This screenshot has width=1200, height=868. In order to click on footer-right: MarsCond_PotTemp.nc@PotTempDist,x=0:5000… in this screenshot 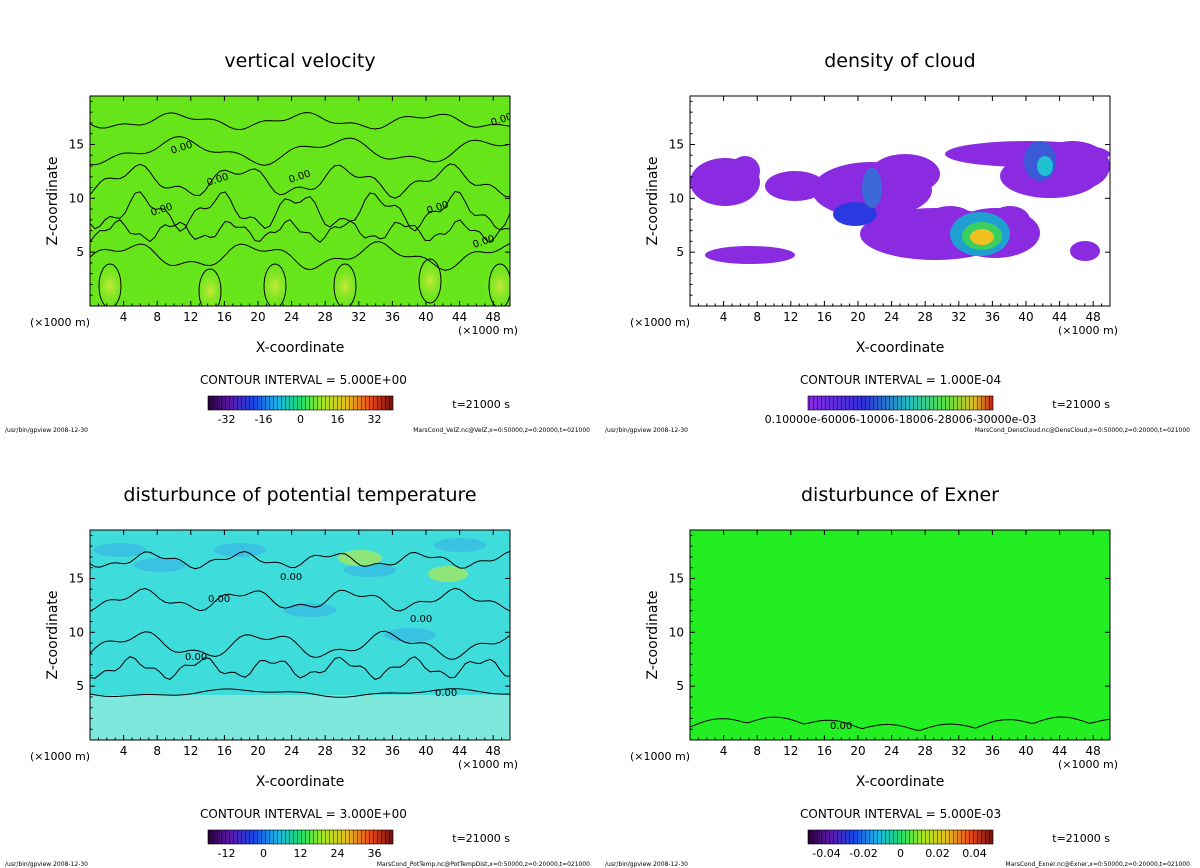, I will do `click(483, 864)`.